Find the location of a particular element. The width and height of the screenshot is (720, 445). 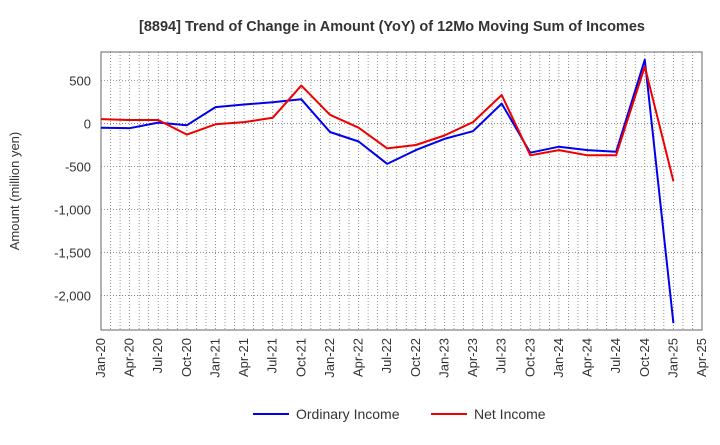

legend: Ordinary Income Net Income is located at coordinates (399, 414).